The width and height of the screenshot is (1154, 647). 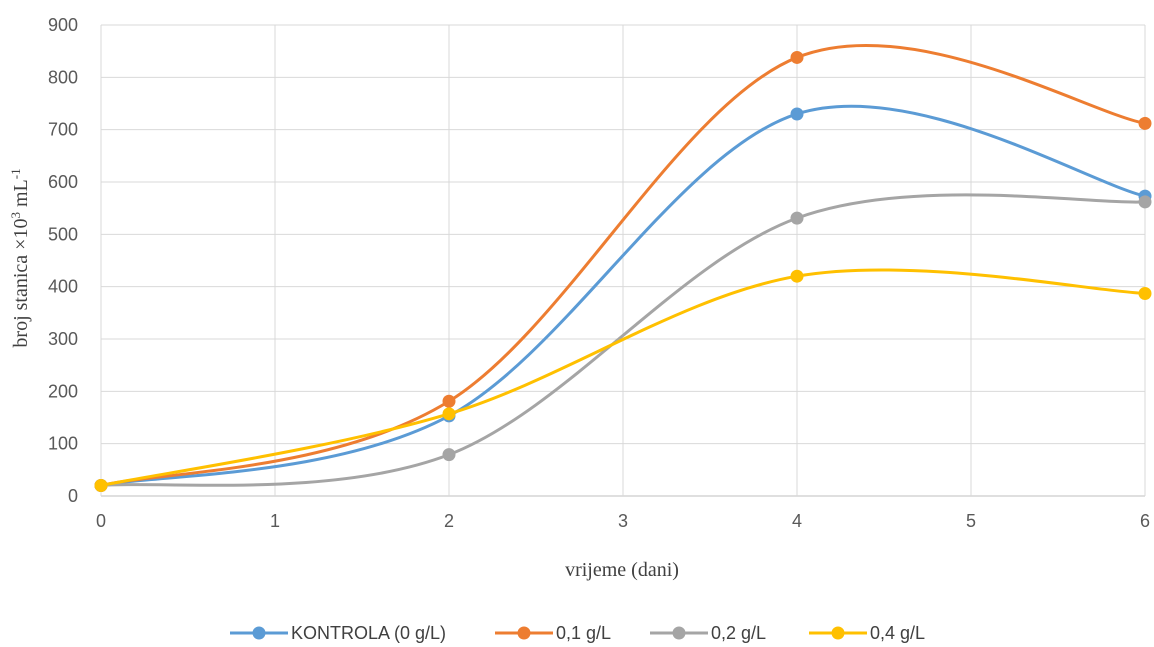 I want to click on legend: KONTROLA (0 g/L) 0,1 g/L 0,2 g/L 0,4 g/L, so click(x=577, y=633).